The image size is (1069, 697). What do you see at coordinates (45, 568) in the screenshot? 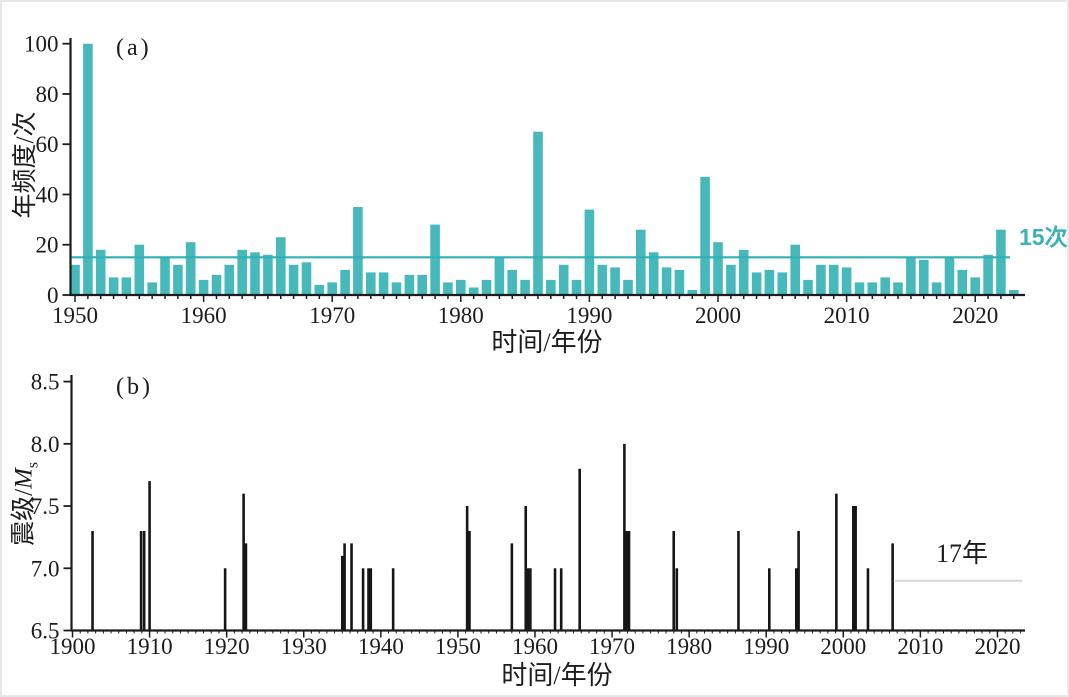
I see `svg-text: 7.0` at bounding box center [45, 568].